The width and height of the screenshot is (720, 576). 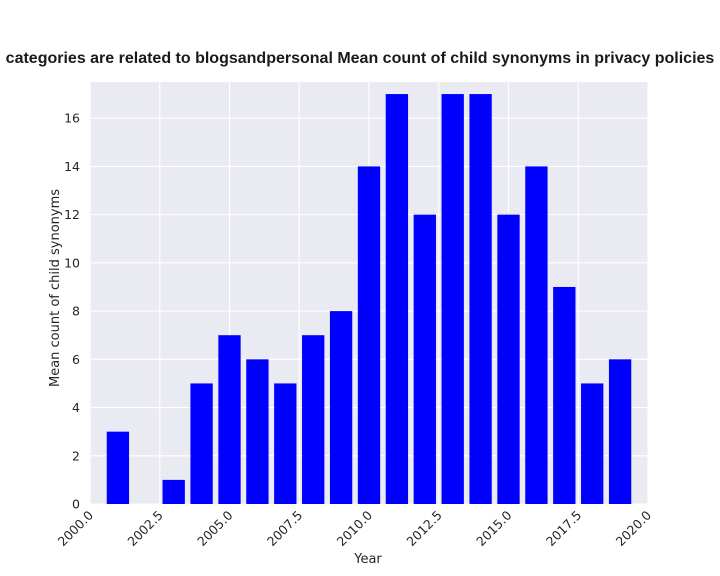 What do you see at coordinates (201, 443) in the screenshot?
I see `bar-2004` at bounding box center [201, 443].